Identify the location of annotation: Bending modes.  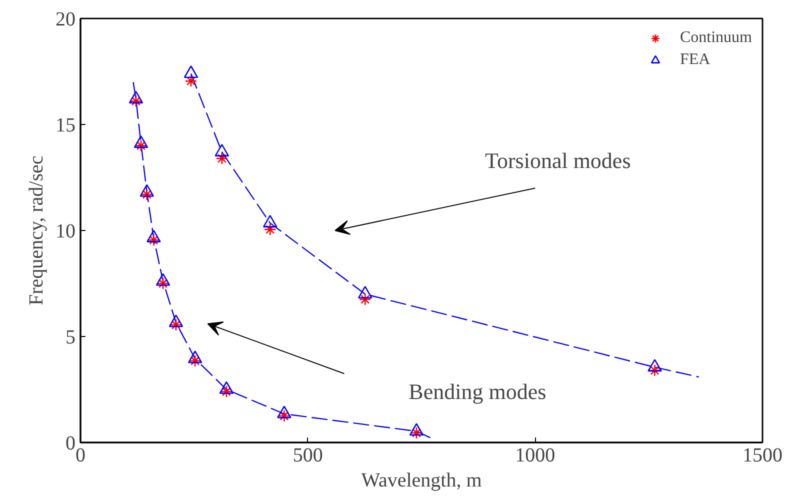
(477, 391).